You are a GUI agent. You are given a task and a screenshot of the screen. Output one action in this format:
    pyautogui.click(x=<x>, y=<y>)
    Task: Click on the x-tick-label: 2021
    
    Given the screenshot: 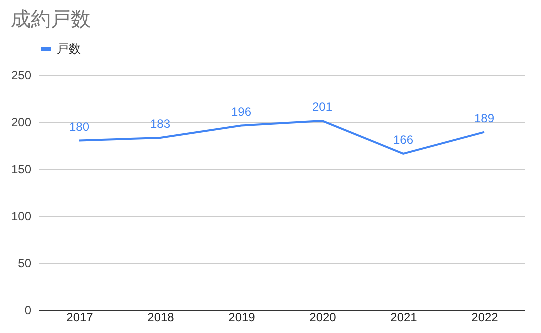 What is the action you would take?
    pyautogui.click(x=404, y=317)
    